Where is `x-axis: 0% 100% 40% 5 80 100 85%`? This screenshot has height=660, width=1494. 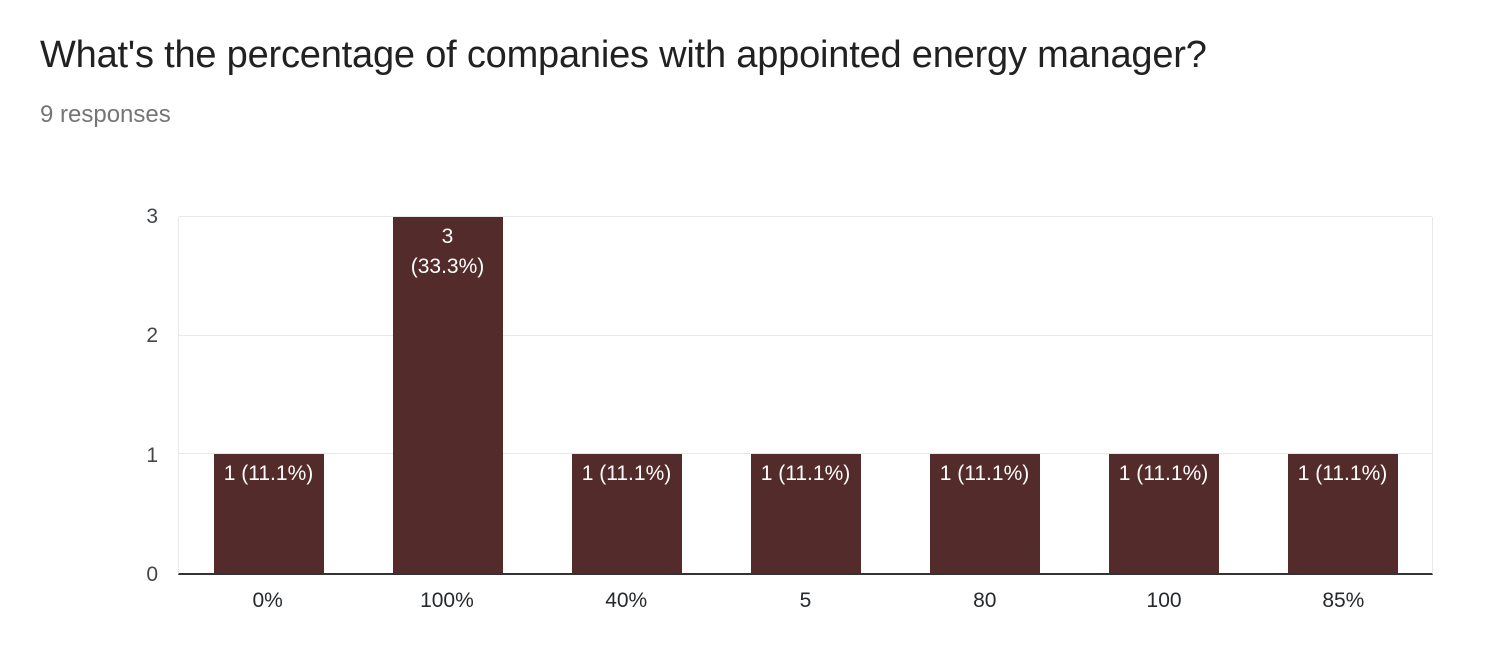
x-axis: 0% 100% 40% 5 80 100 85% is located at coordinates (805, 601).